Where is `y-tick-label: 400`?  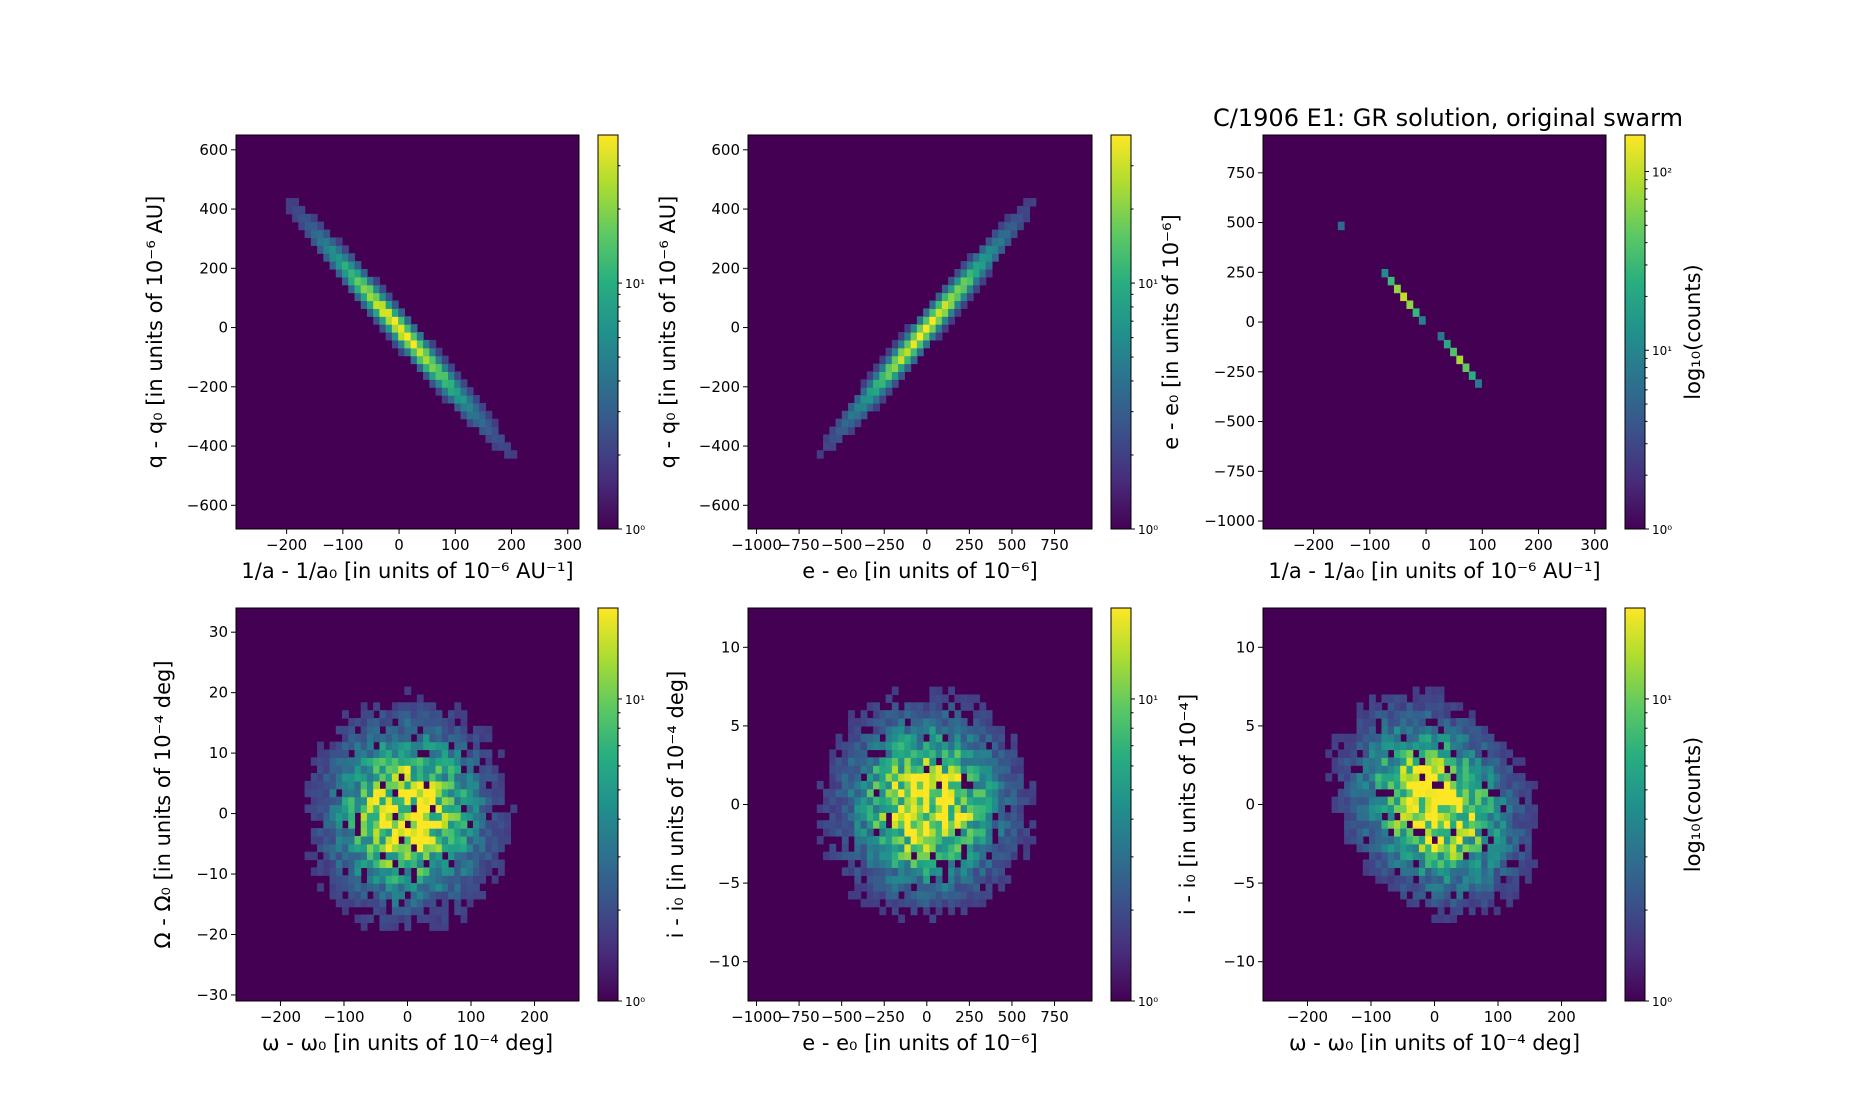
y-tick-label: 400 is located at coordinates (725, 209).